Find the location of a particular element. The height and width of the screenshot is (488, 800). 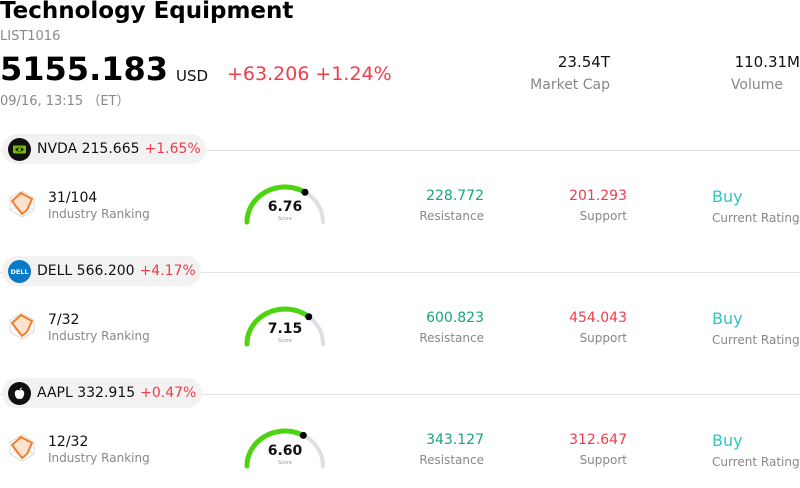

resistance-value: 228.772 is located at coordinates (455, 196).